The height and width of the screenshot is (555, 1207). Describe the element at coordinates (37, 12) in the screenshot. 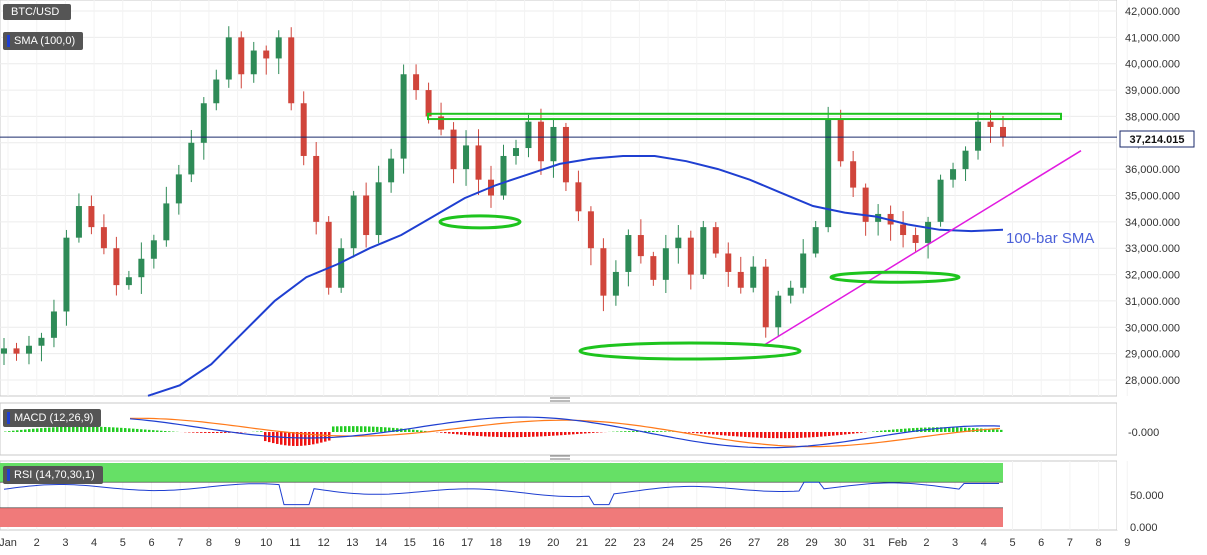

I see `symbol-label: BTC/USD` at that location.